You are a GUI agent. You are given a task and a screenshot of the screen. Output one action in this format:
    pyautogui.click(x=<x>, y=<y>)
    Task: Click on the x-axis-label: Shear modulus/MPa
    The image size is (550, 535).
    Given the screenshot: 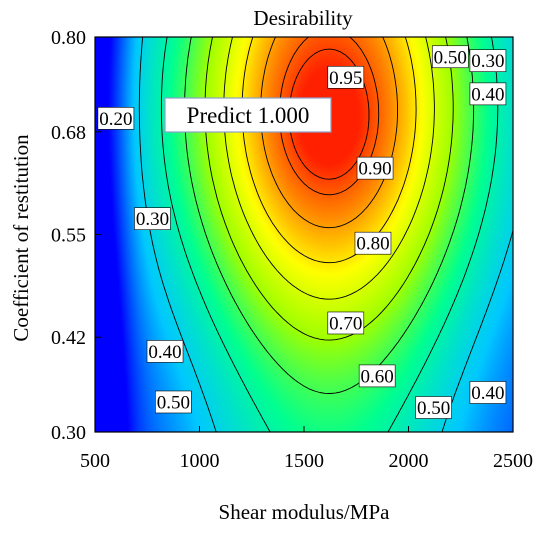 What is the action you would take?
    pyautogui.click(x=305, y=512)
    